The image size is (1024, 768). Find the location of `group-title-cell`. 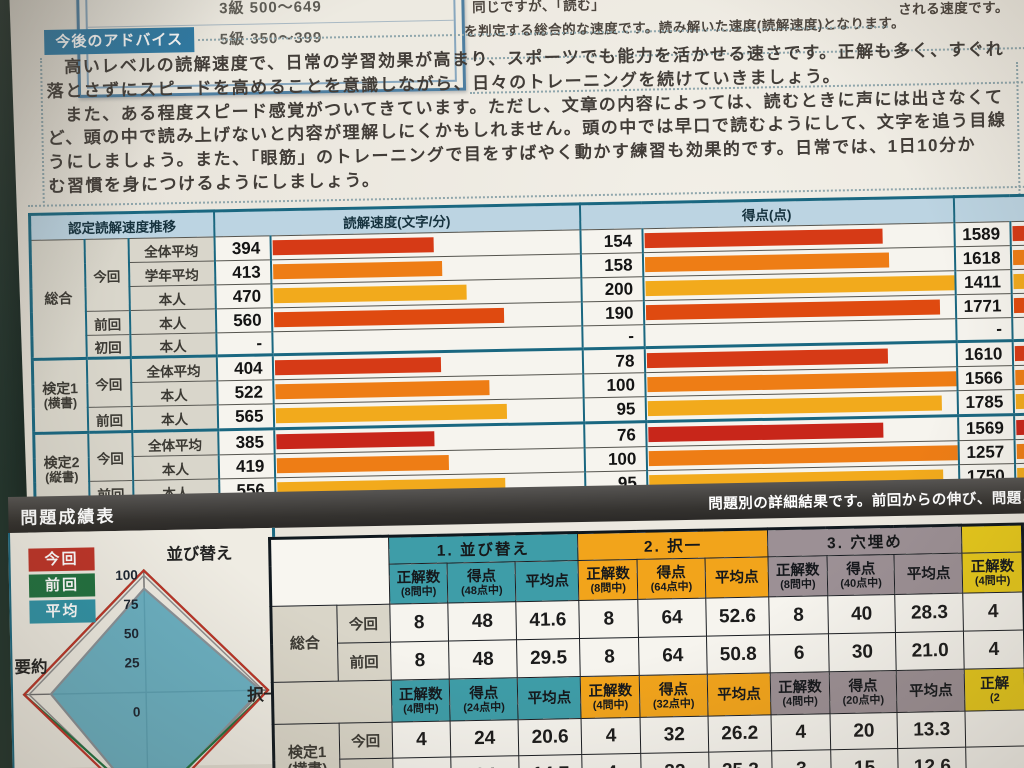

group-title-cell is located at coordinates (992, 539).